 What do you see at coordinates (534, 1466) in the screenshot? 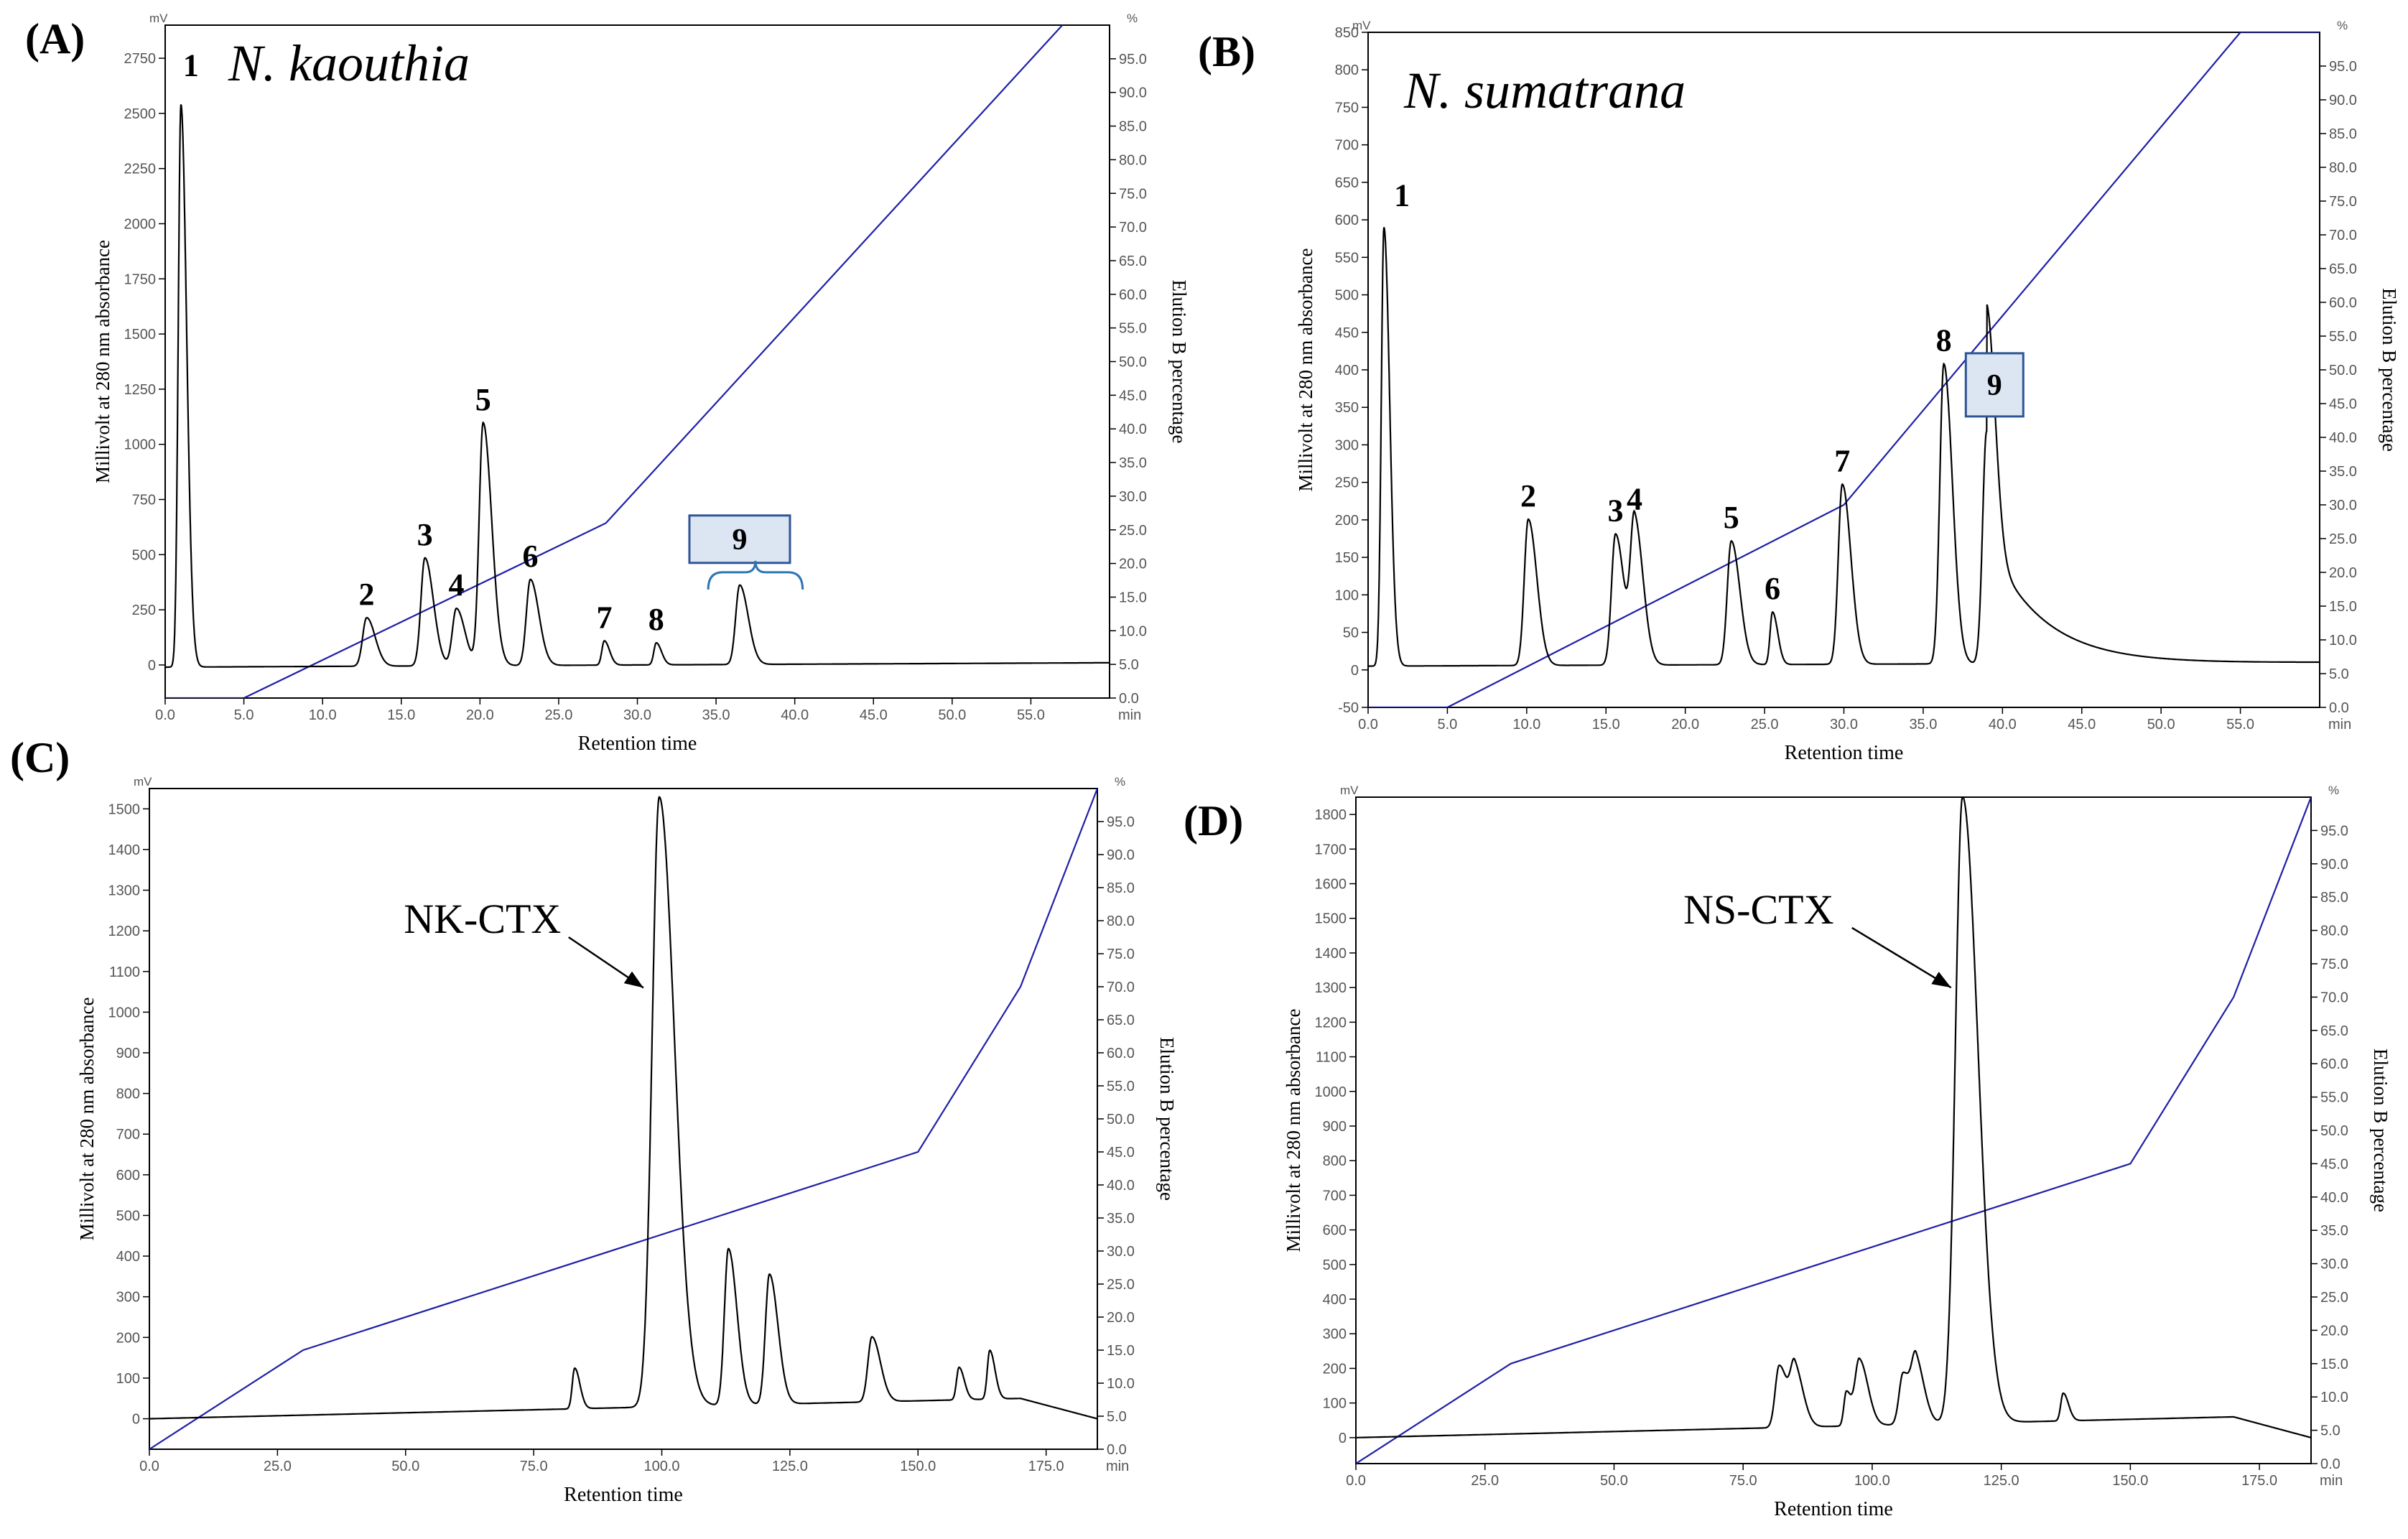
I see `x-tick-label: 75.0` at bounding box center [534, 1466].